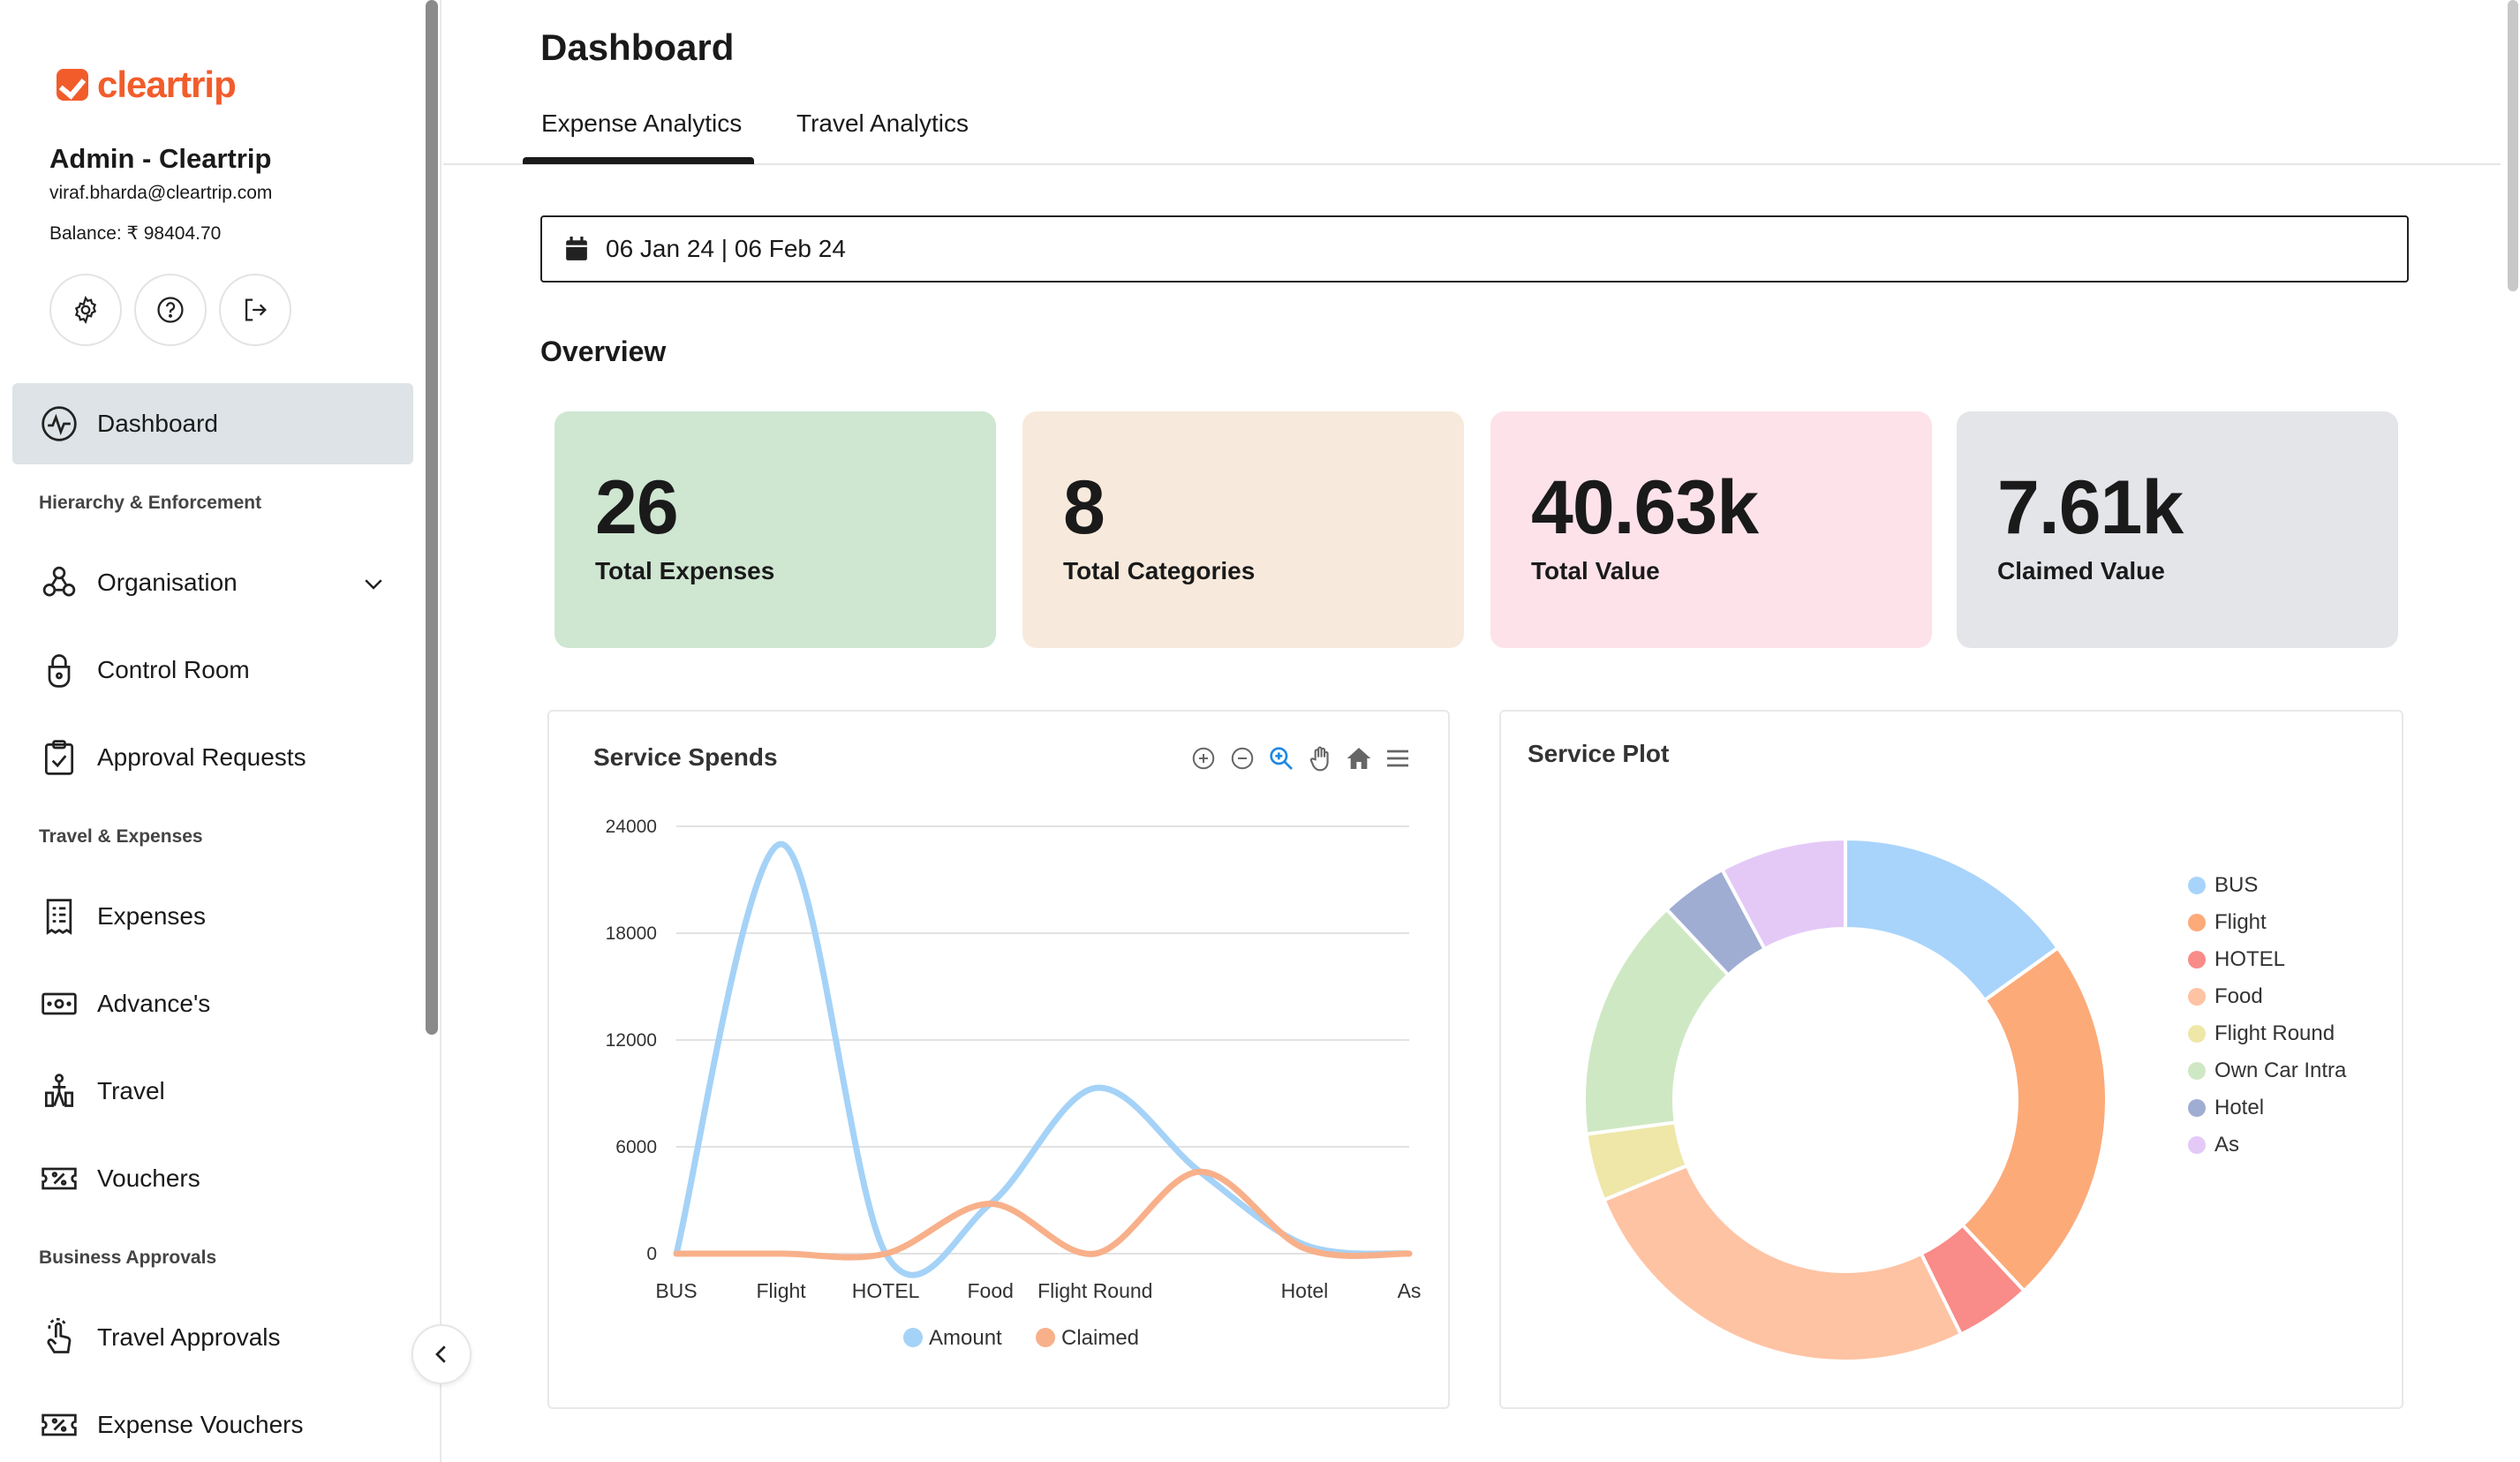 This screenshot has width=2520, height=1462. I want to click on legend-label: Own Car Intra, so click(2280, 1071).